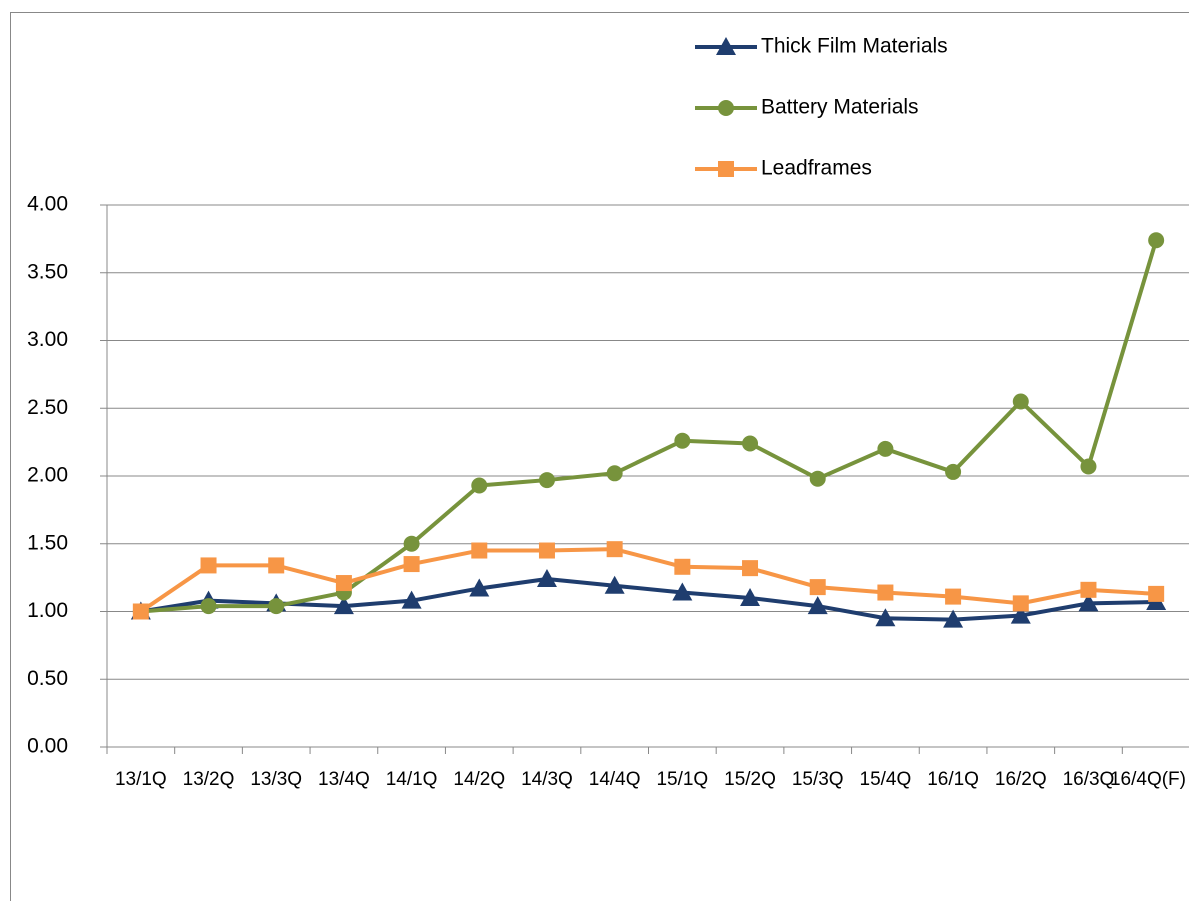  I want to click on y-tick-label: 4.00, so click(47, 204).